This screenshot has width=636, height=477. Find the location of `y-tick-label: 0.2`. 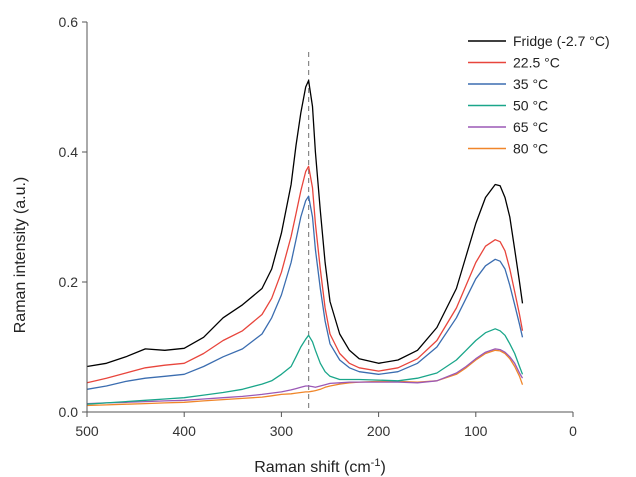

y-tick-label: 0.2 is located at coordinates (69, 282).